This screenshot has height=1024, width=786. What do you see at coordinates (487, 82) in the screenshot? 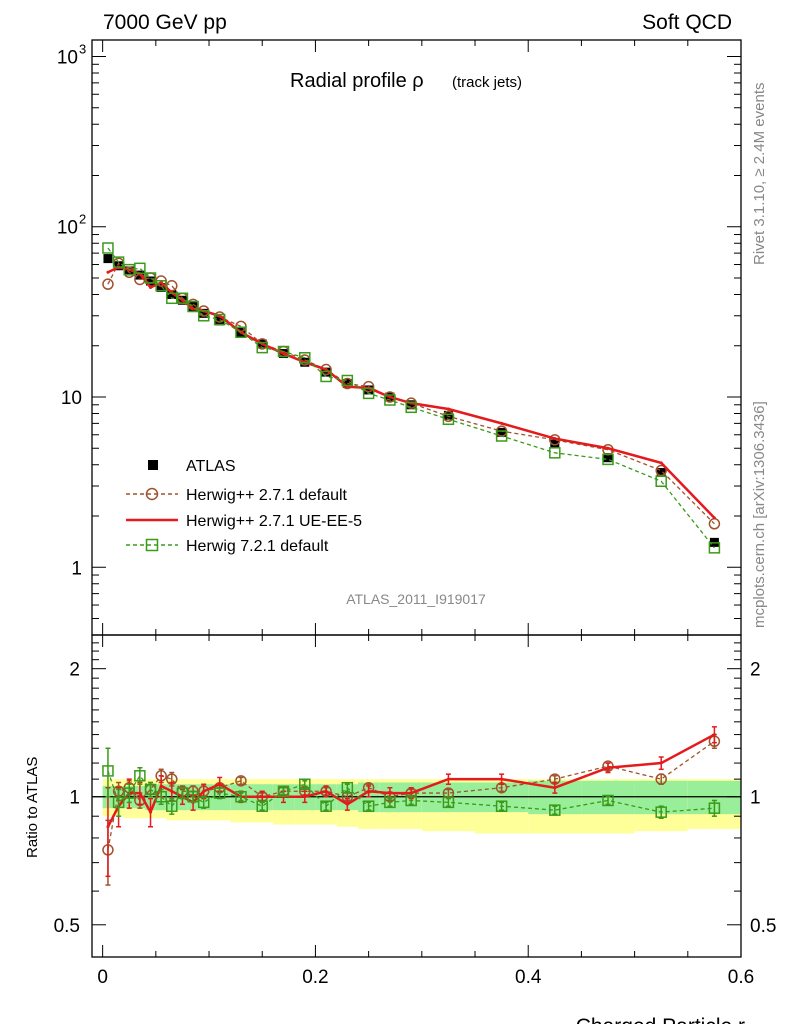
I see `plot-title-suffix: (track jets)` at bounding box center [487, 82].